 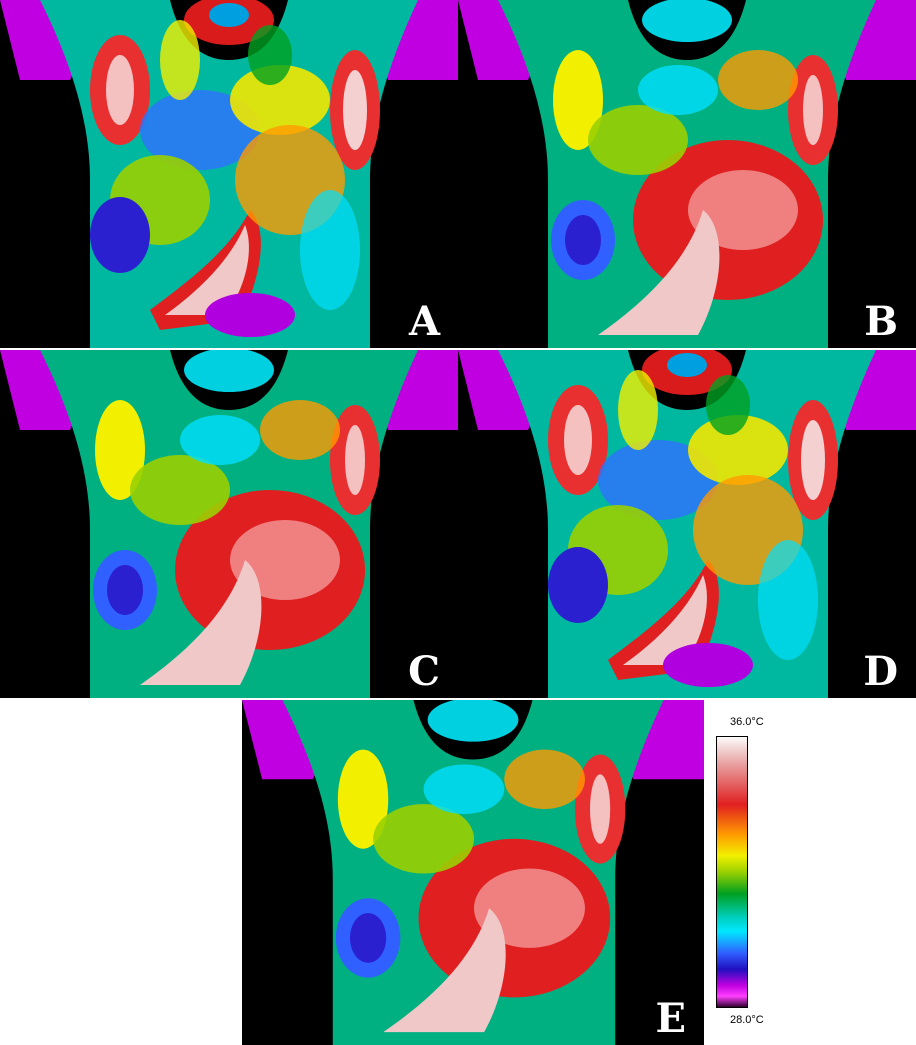 What do you see at coordinates (671, 1018) in the screenshot?
I see `panel-label-e: E` at bounding box center [671, 1018].